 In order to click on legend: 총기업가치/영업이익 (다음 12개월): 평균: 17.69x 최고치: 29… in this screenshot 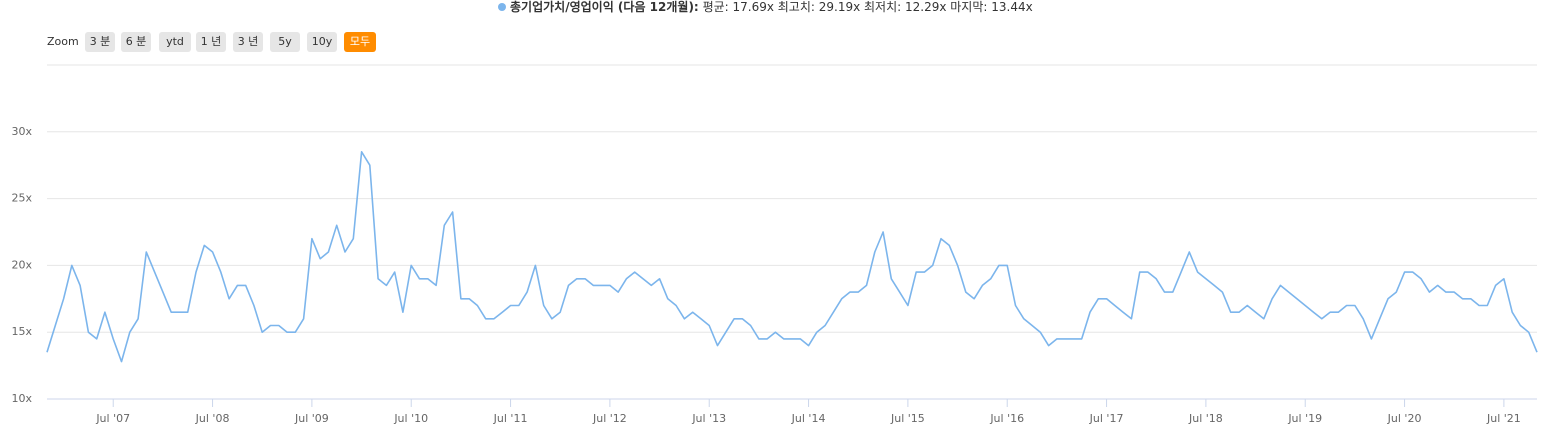, I will do `click(765, 7)`.